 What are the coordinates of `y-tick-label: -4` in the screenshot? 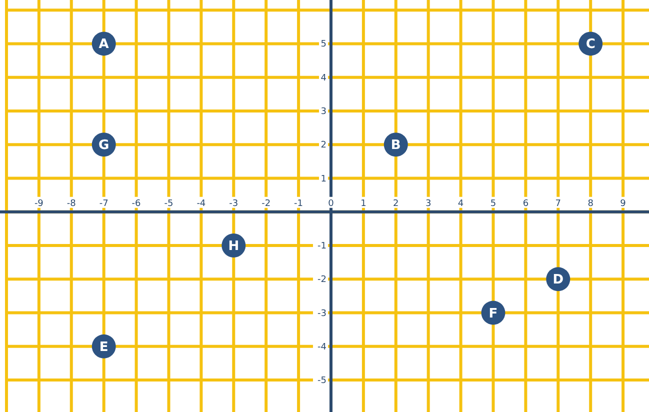 It's located at (322, 347).